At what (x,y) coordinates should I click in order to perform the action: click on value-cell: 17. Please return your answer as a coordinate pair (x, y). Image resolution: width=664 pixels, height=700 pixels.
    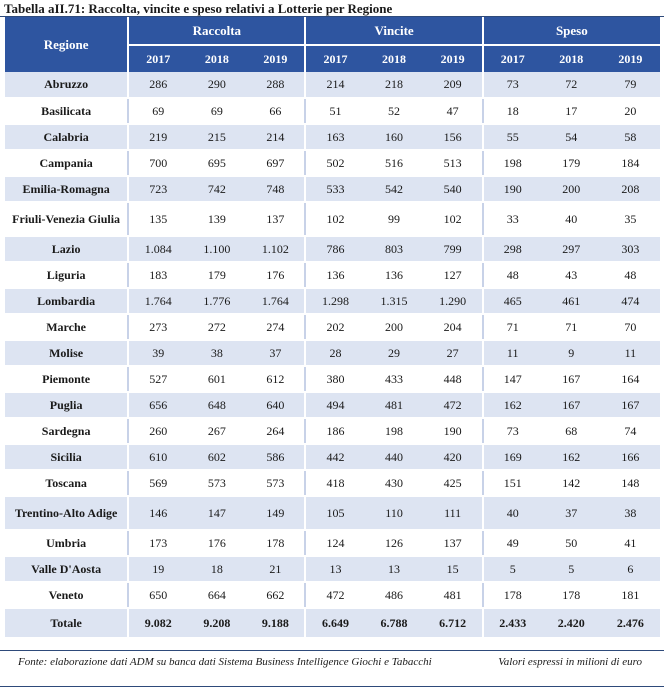
    Looking at the image, I should click on (571, 111).